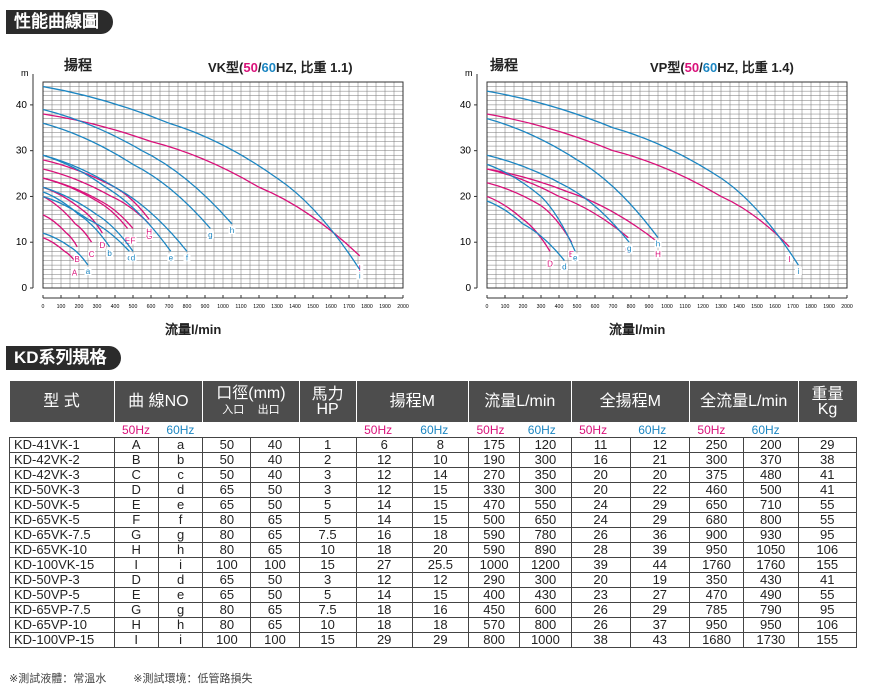  What do you see at coordinates (77, 259) in the screenshot?
I see `curve-label-B: B` at bounding box center [77, 259].